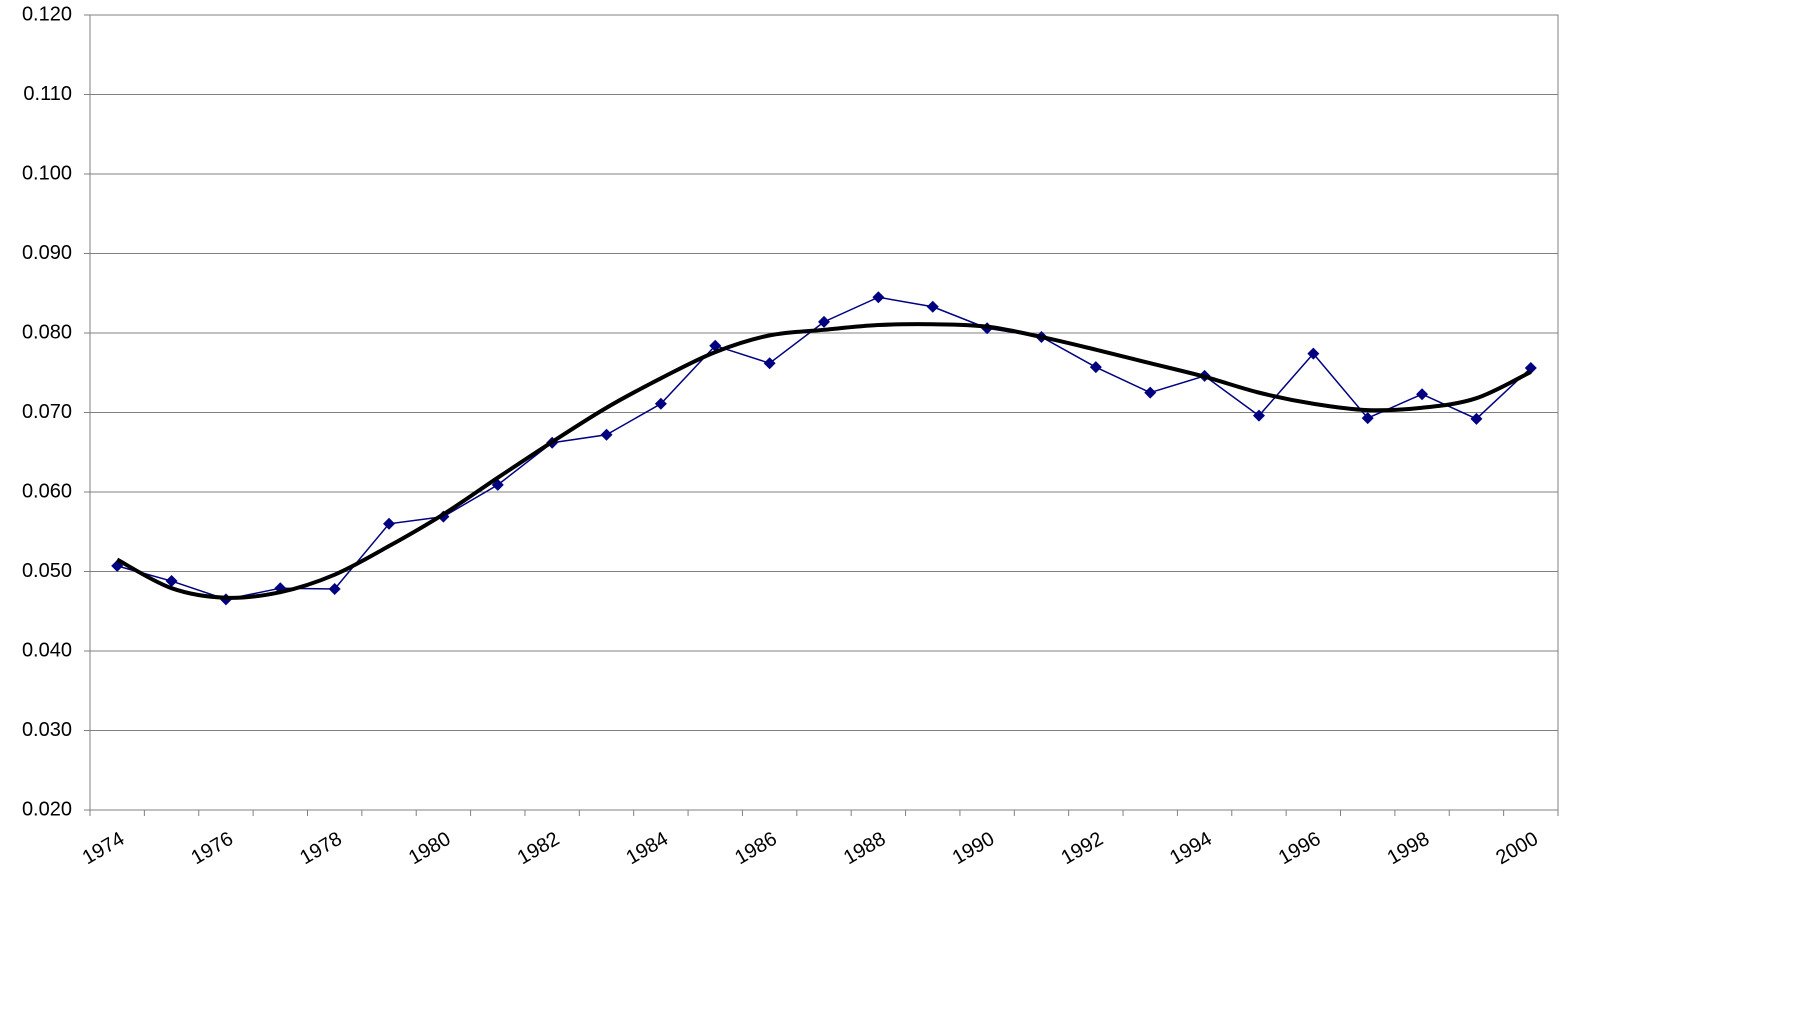  What do you see at coordinates (1300, 848) in the screenshot?
I see `x-tick-label: 1996` at bounding box center [1300, 848].